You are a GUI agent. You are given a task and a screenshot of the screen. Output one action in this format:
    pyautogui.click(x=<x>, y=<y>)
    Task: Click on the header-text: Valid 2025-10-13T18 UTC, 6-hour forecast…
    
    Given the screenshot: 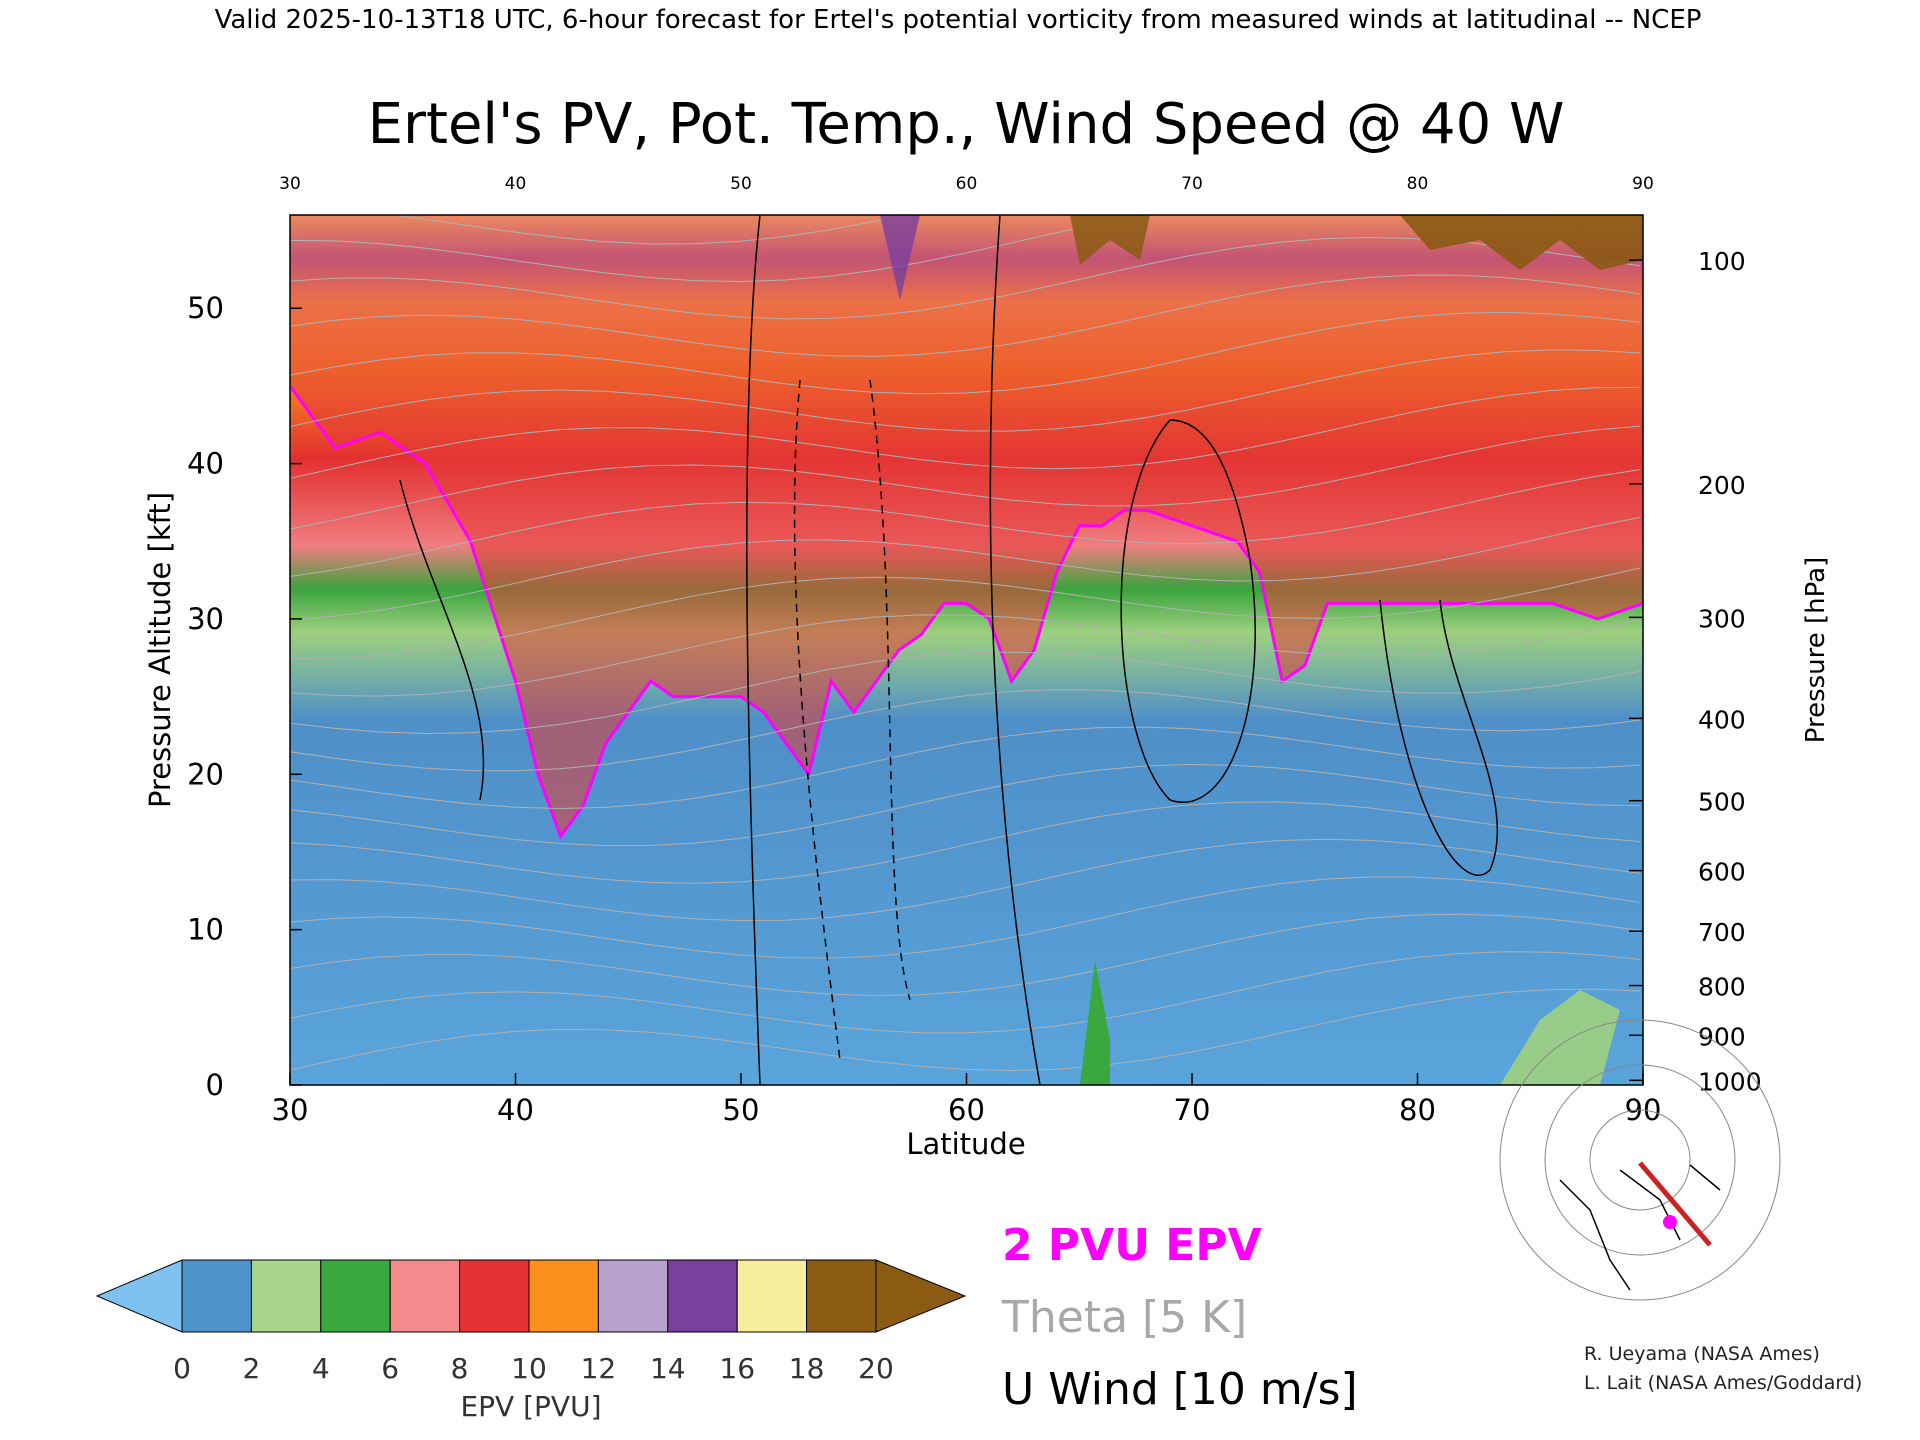 What is the action you would take?
    pyautogui.click(x=958, y=20)
    